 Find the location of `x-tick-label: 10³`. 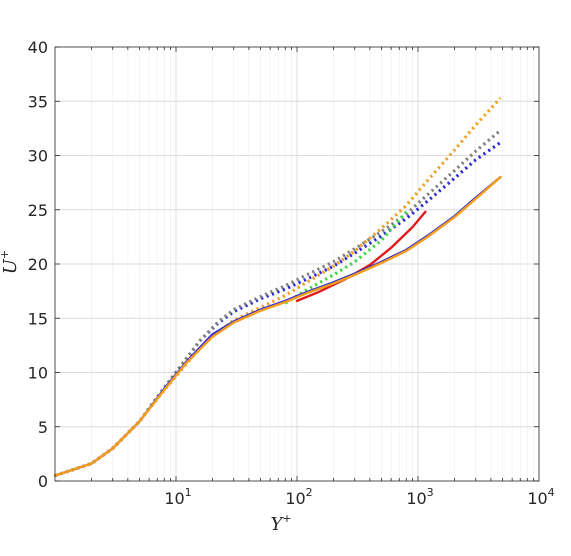

x-tick-label: 10³ is located at coordinates (419, 497).